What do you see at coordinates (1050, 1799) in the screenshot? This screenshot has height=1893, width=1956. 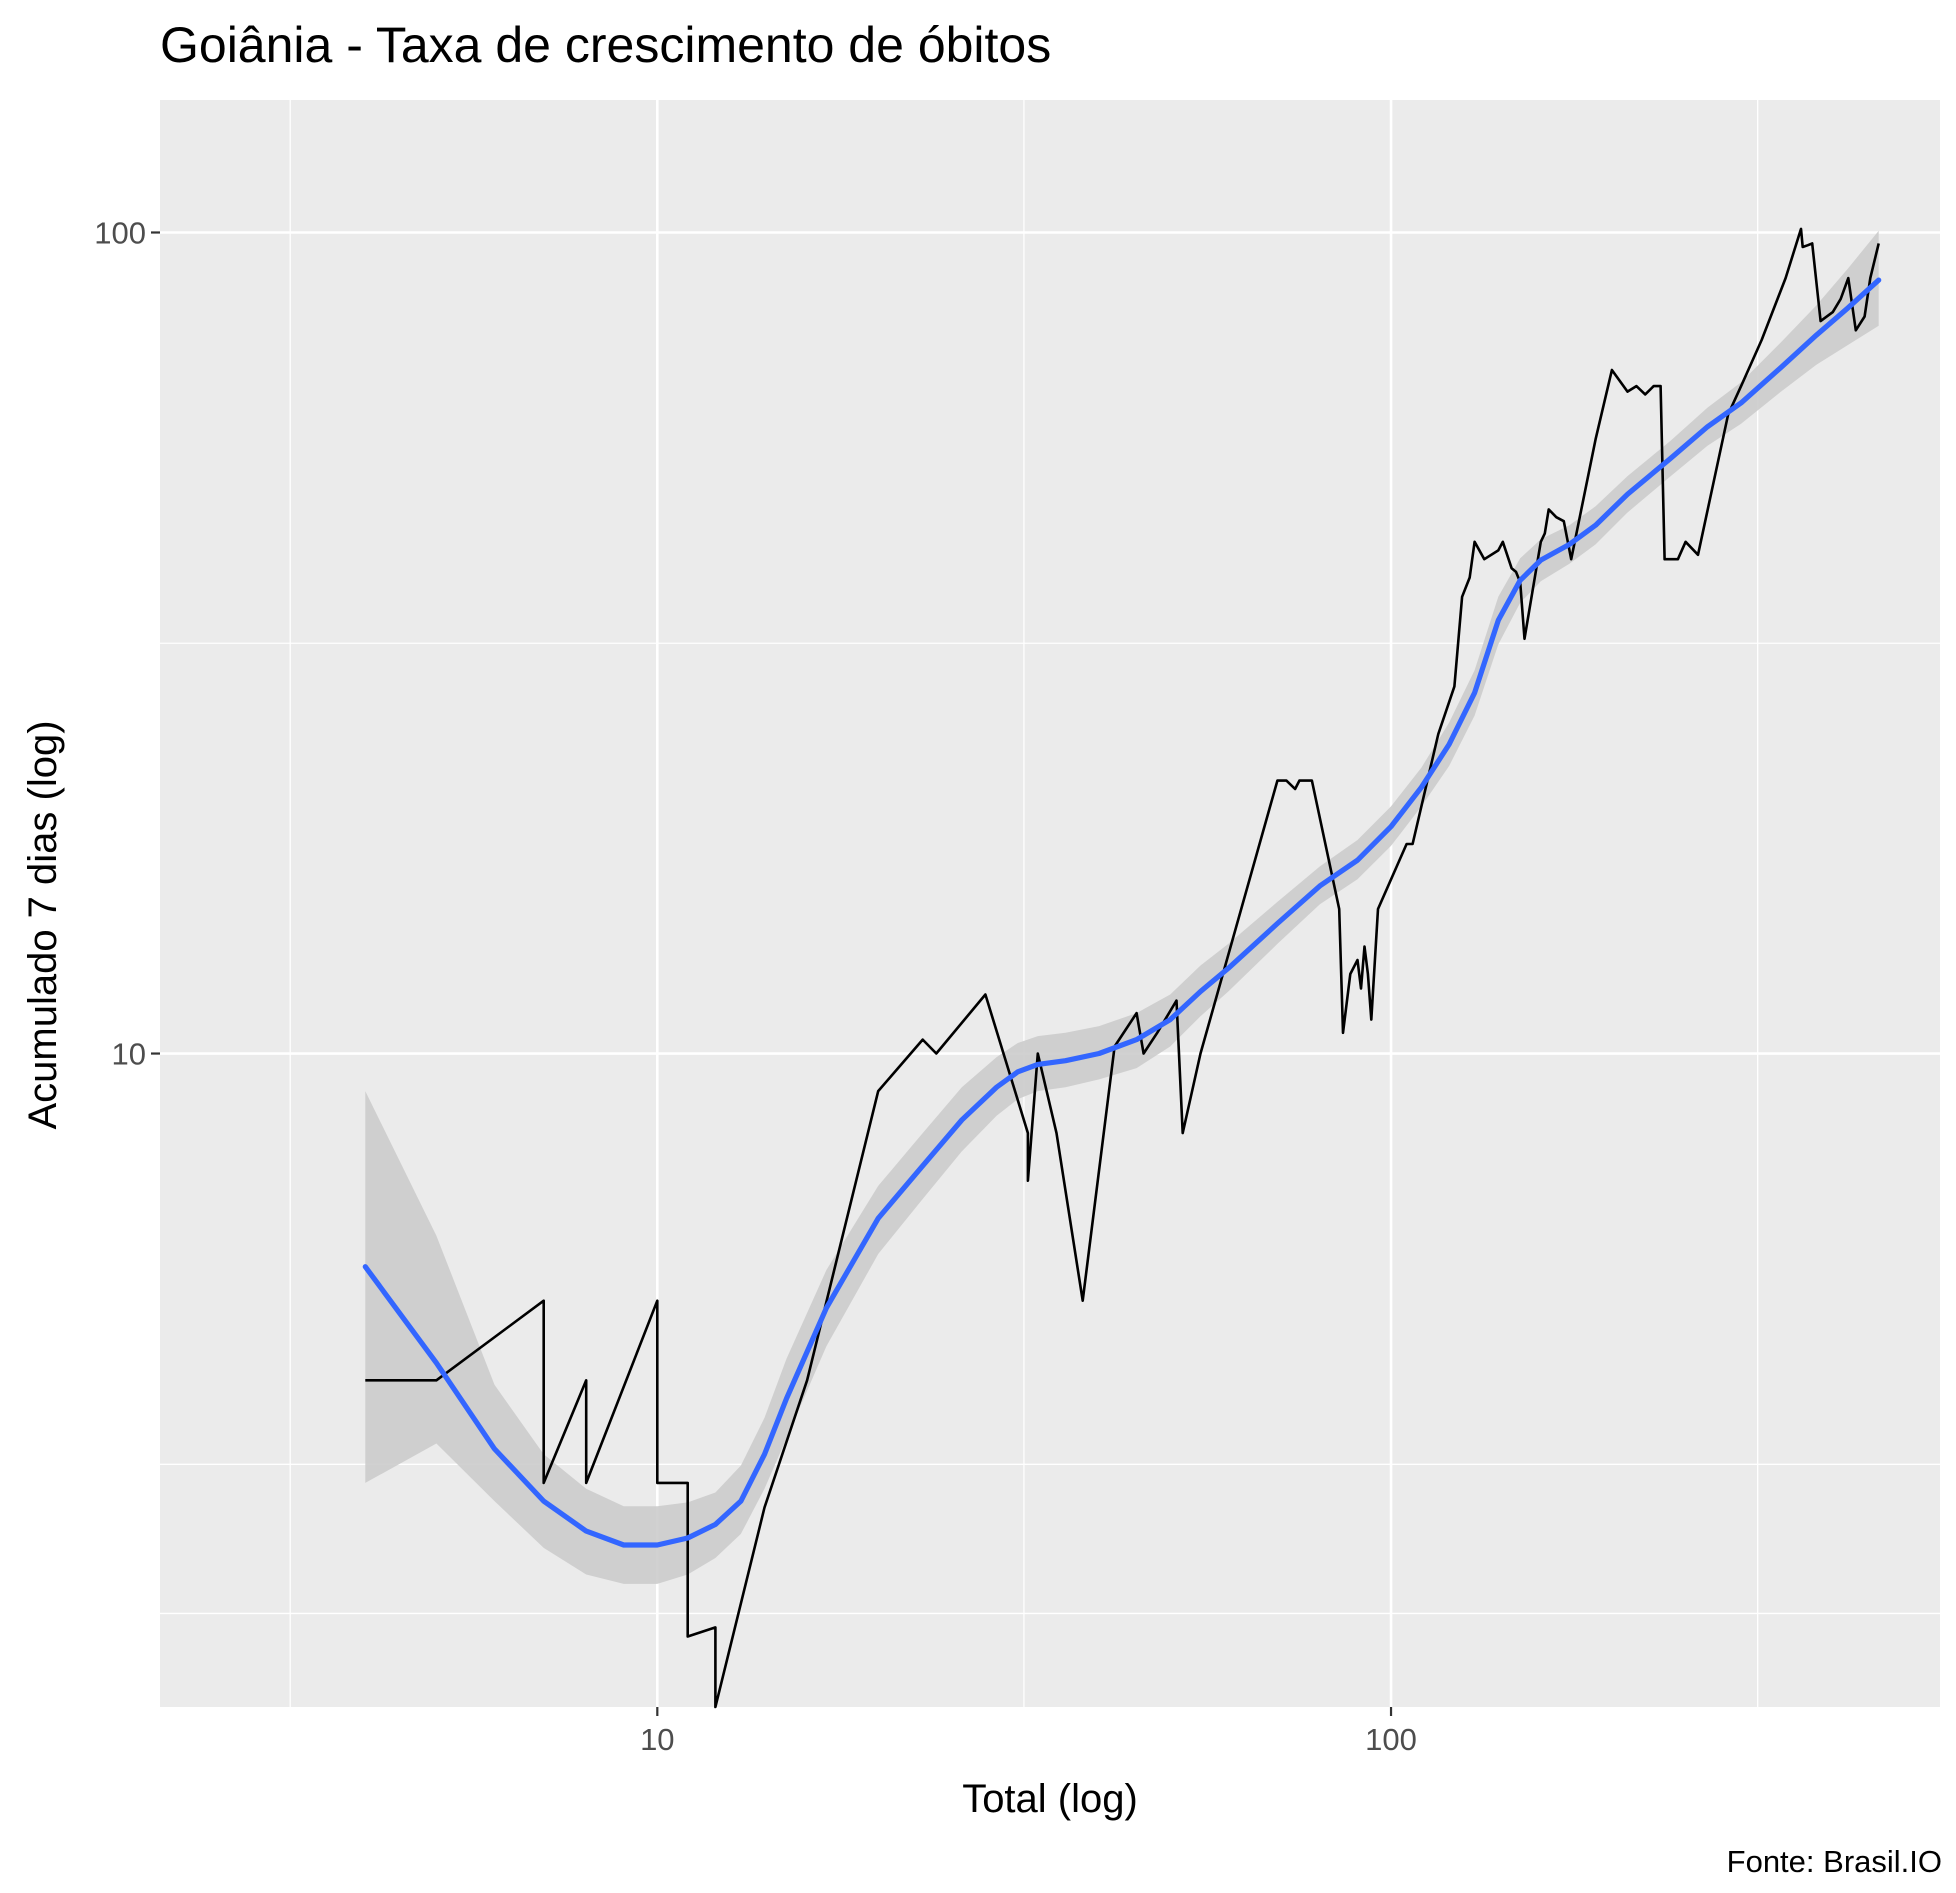 I see `x-axis-title: Total (log)` at bounding box center [1050, 1799].